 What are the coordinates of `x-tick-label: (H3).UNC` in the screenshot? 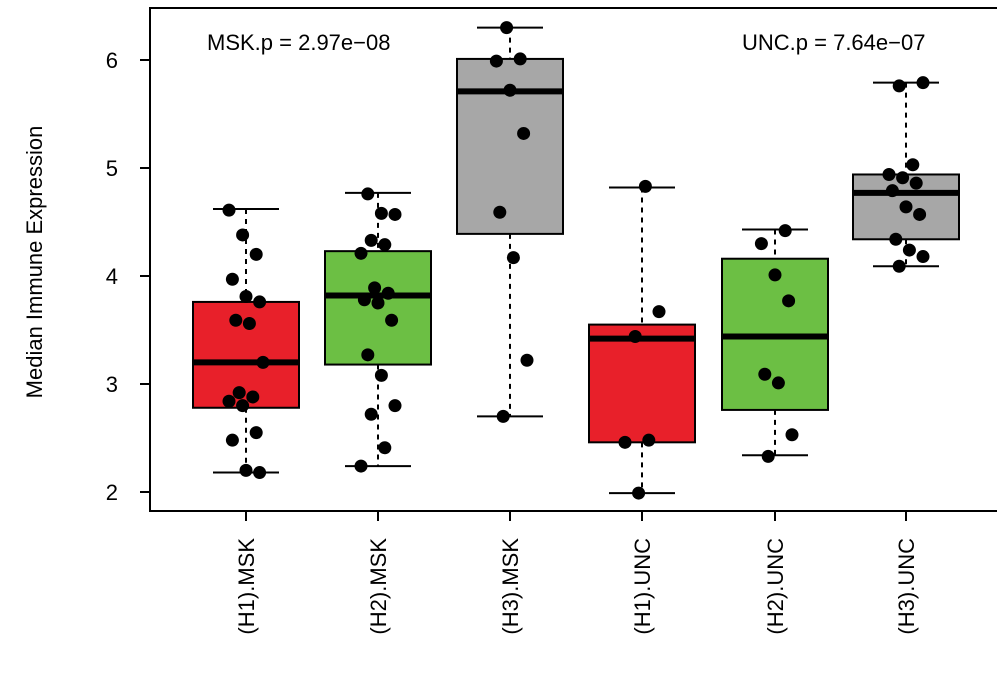 It's located at (906, 586).